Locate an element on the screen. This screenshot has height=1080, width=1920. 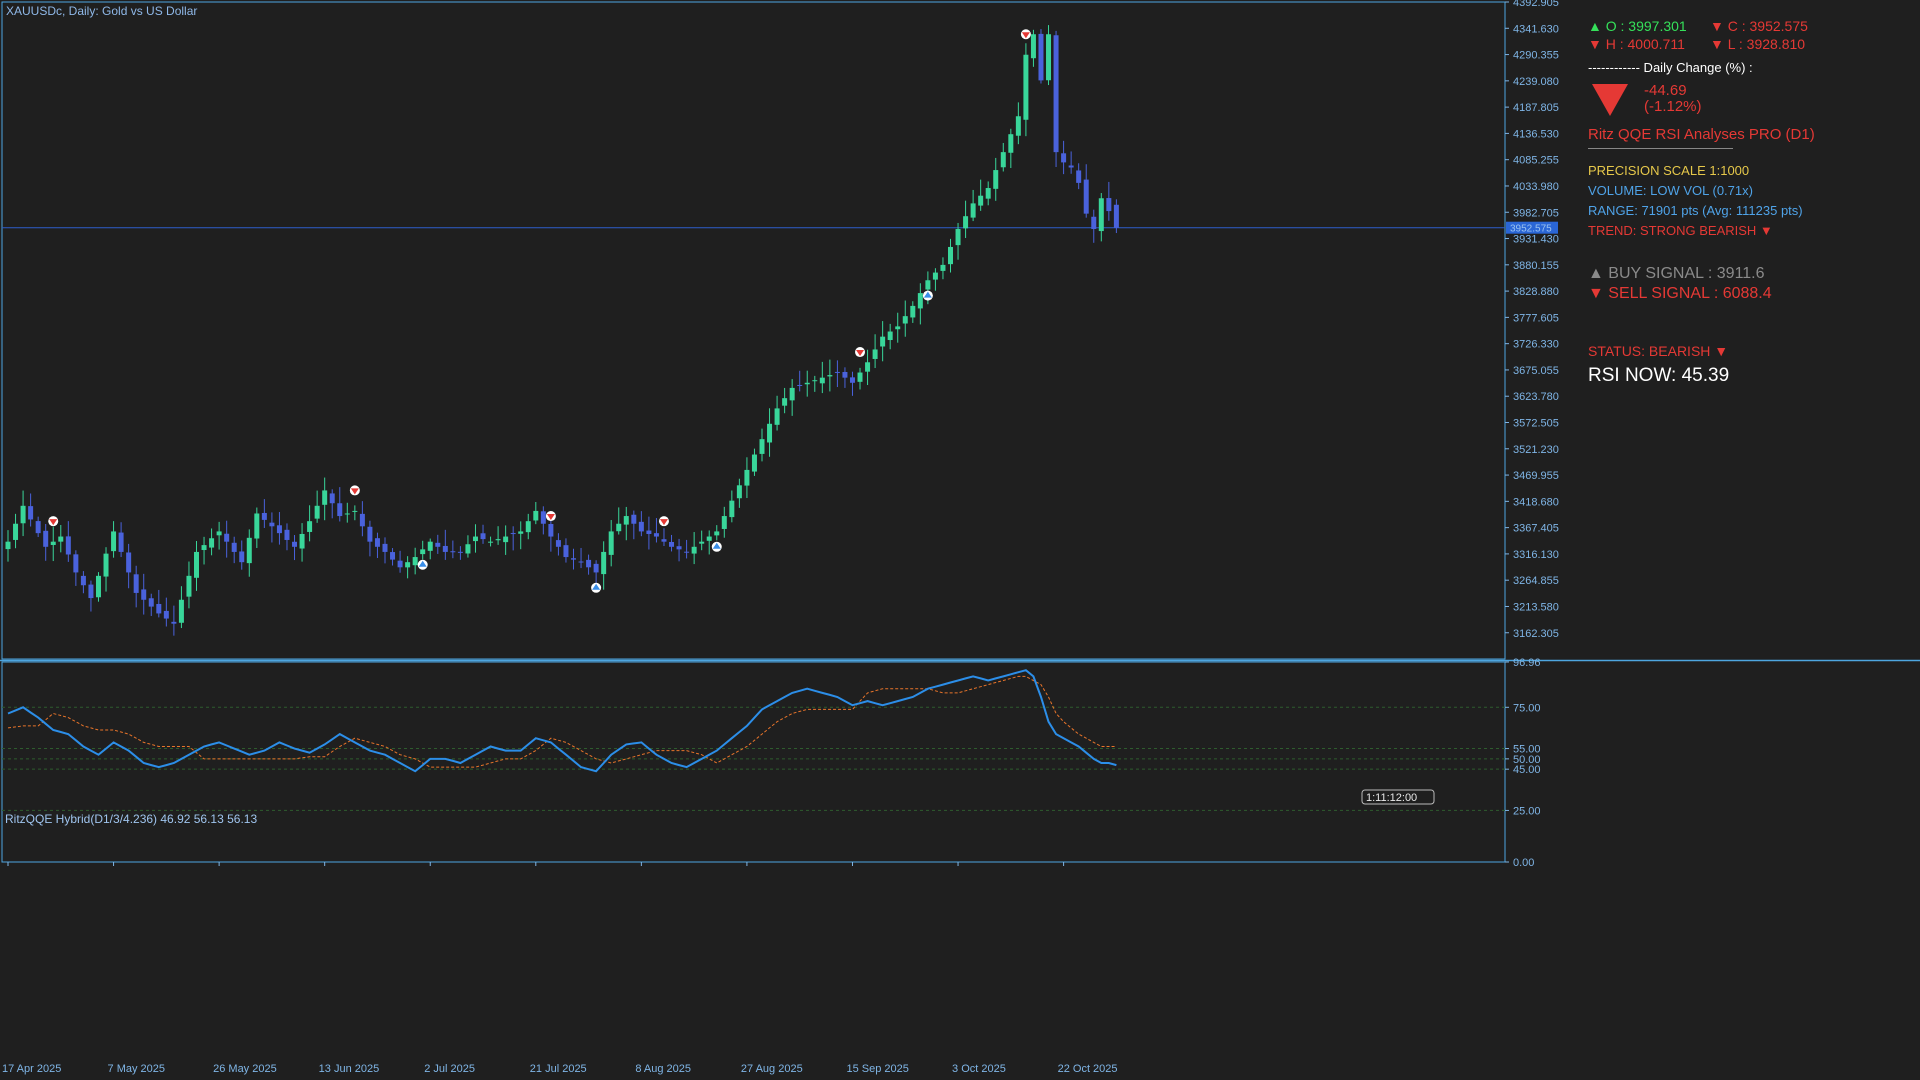
price-tick-label: 3572.505 is located at coordinates (1536, 424).